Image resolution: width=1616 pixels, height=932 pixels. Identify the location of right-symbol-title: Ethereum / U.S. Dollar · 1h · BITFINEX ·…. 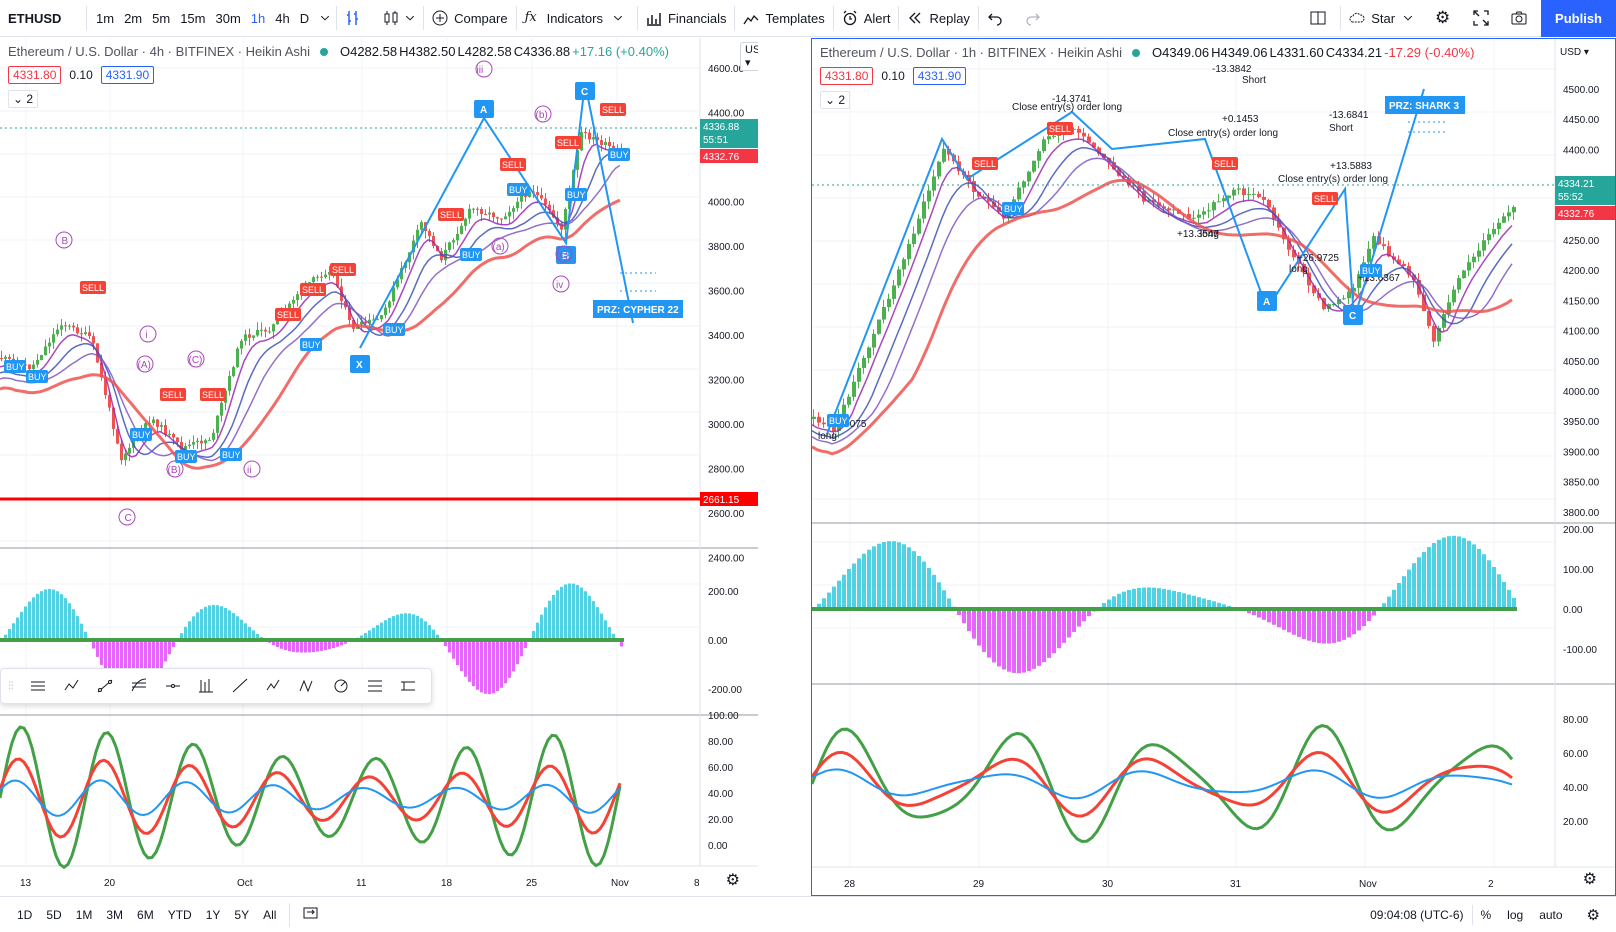
(971, 52).